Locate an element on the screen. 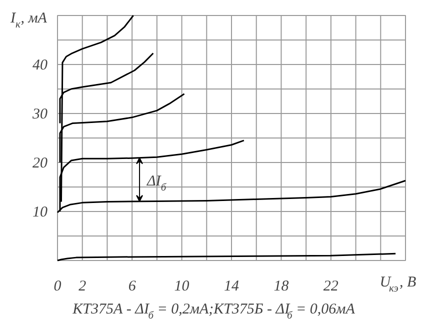  y-tick-label: 20 is located at coordinates (40, 164).